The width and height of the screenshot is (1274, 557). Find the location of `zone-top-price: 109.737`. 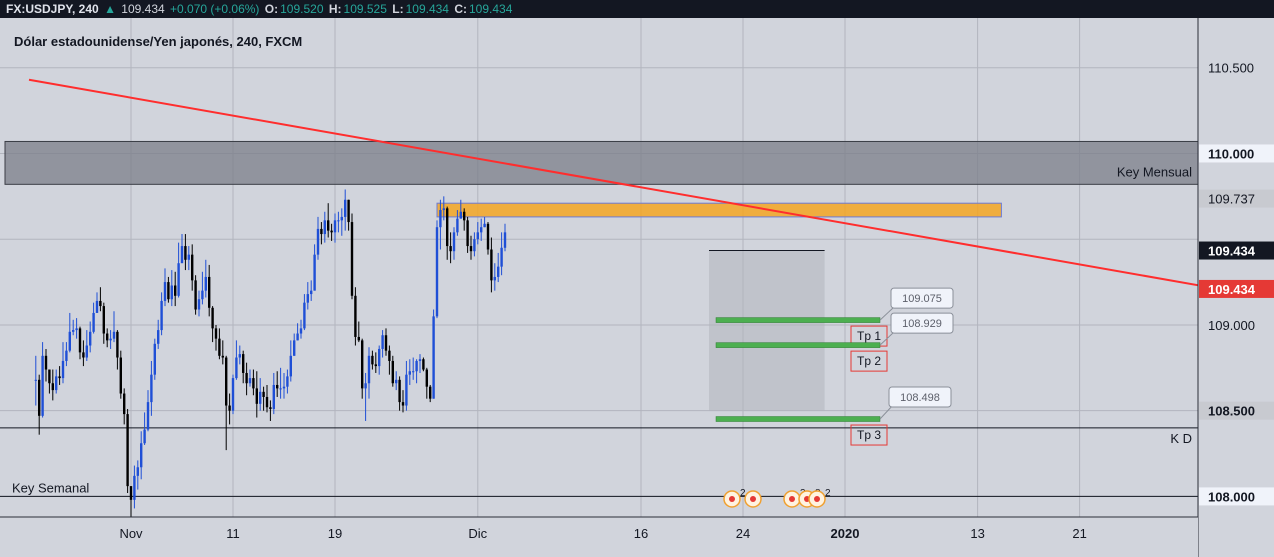

zone-top-price: 109.737 is located at coordinates (1231, 199).